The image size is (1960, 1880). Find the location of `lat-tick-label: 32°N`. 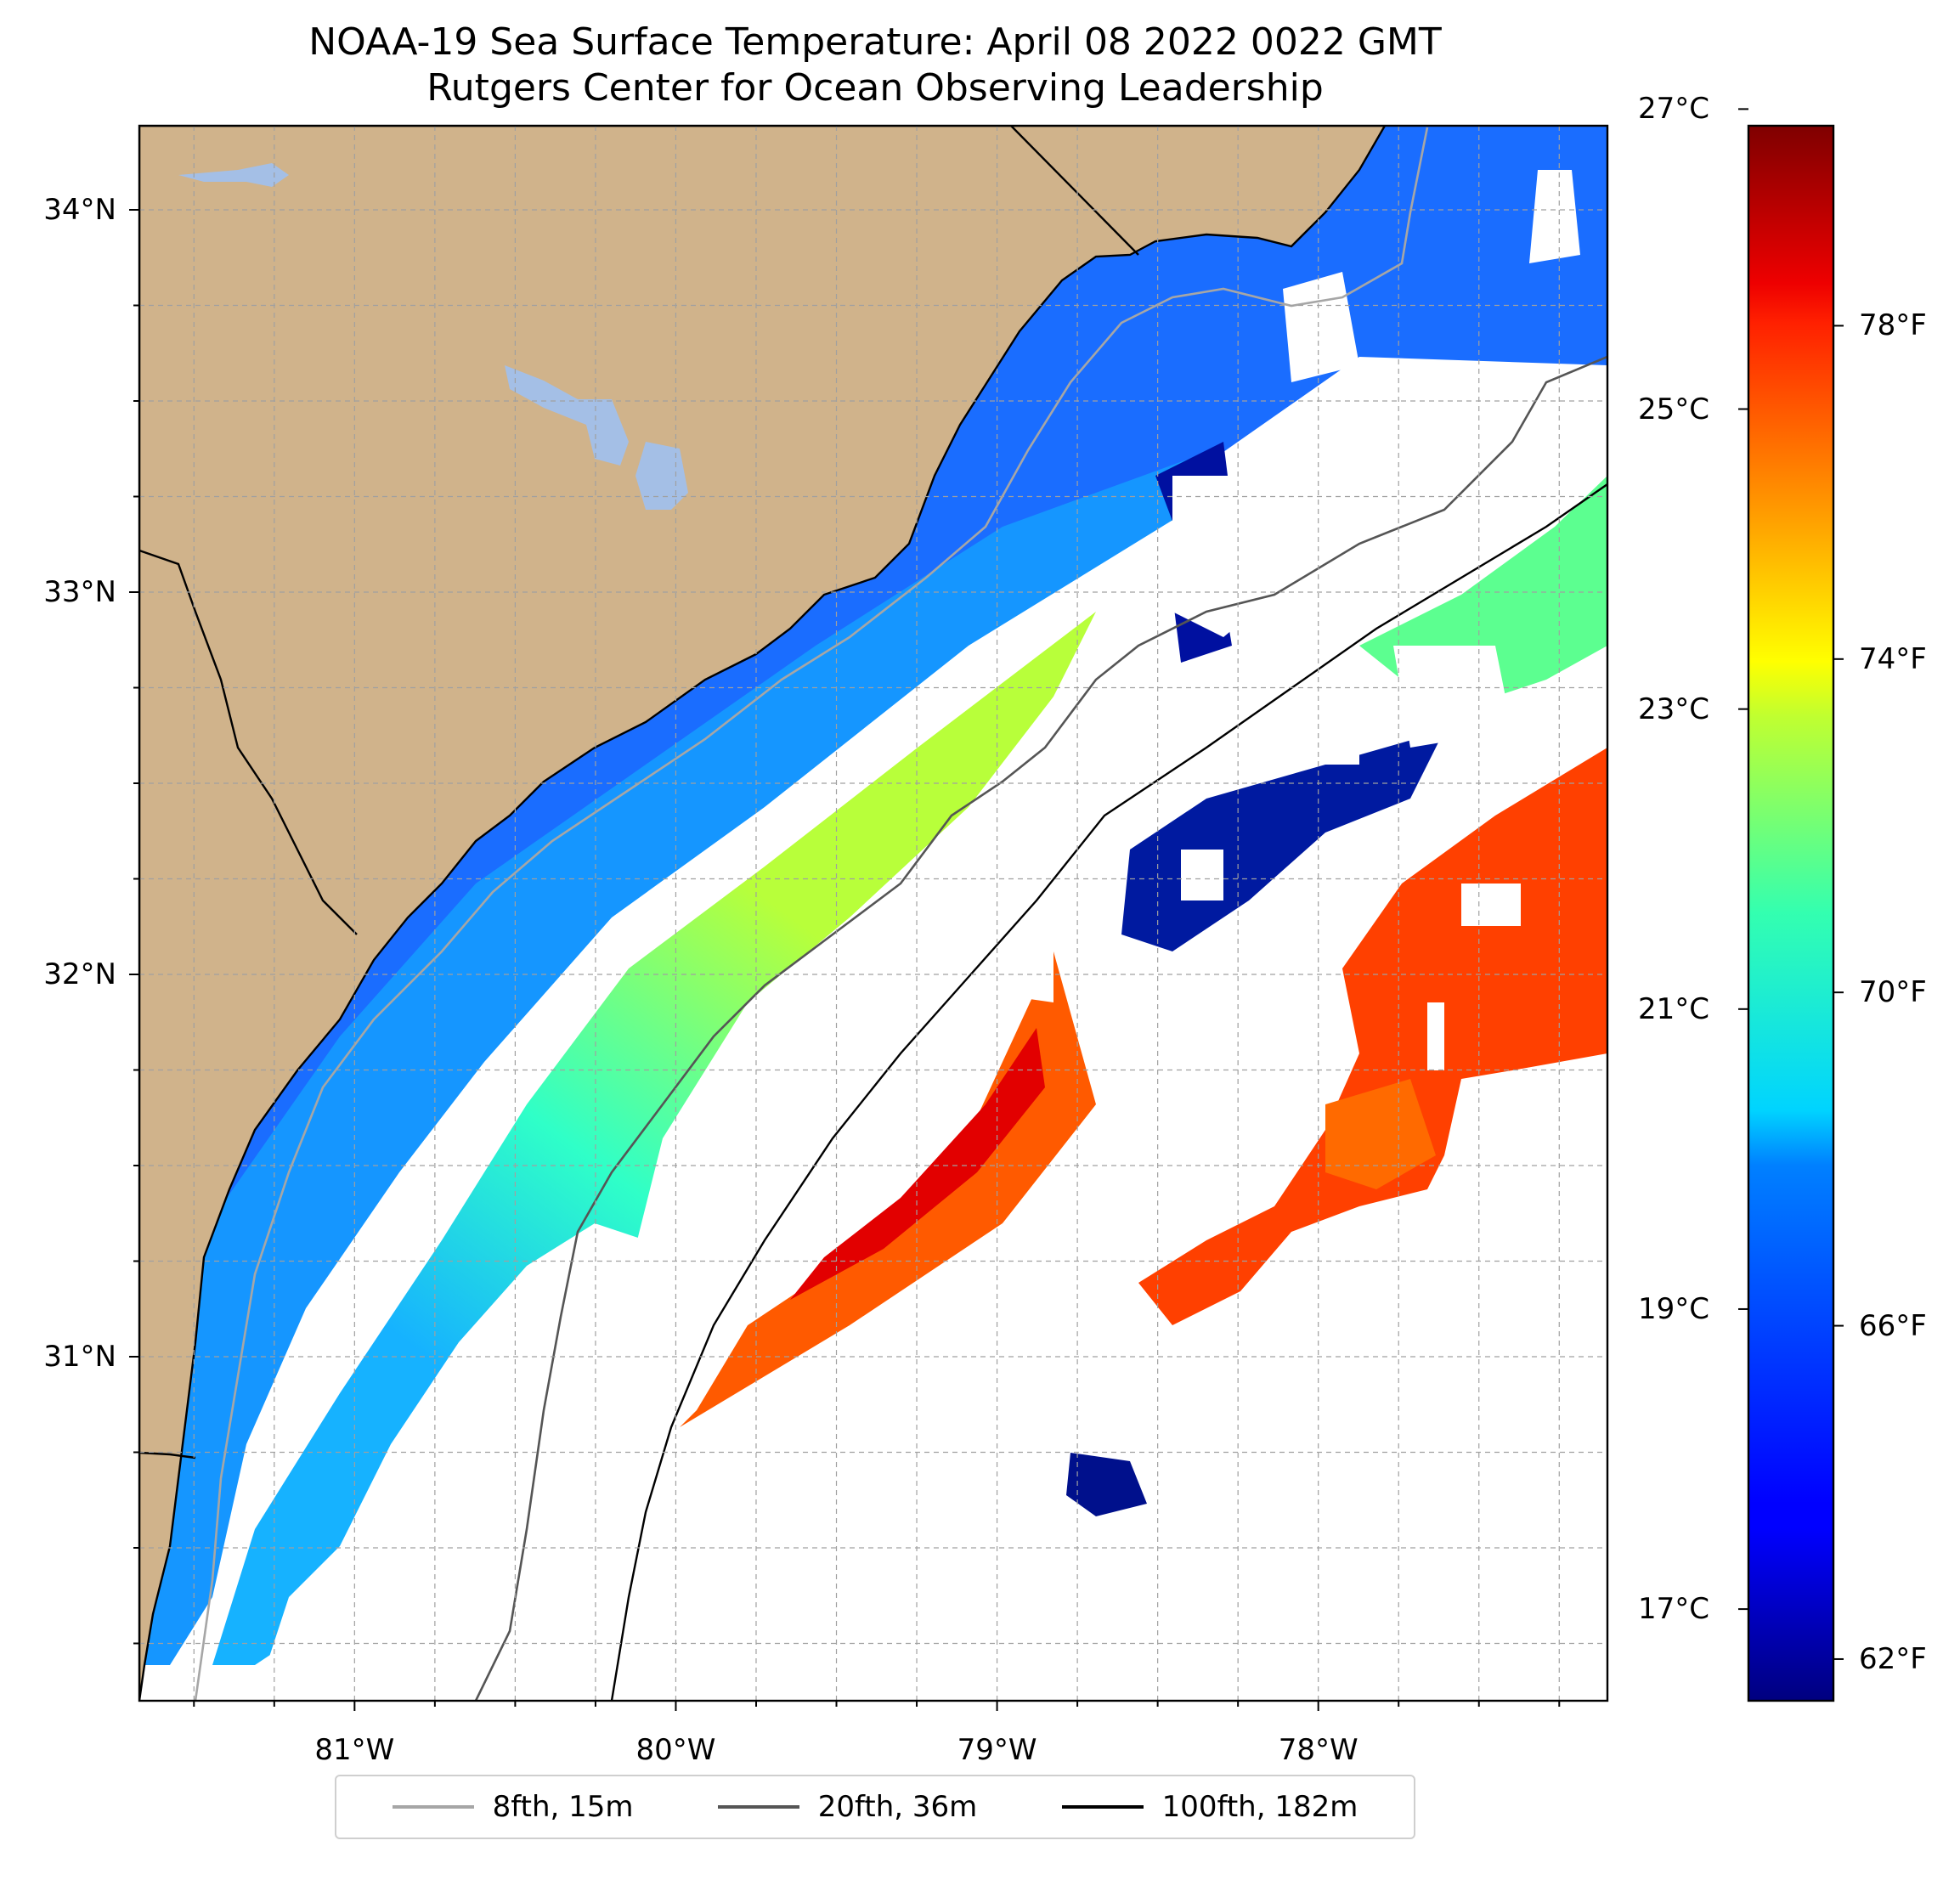

lat-tick-label: 32°N is located at coordinates (80, 974).